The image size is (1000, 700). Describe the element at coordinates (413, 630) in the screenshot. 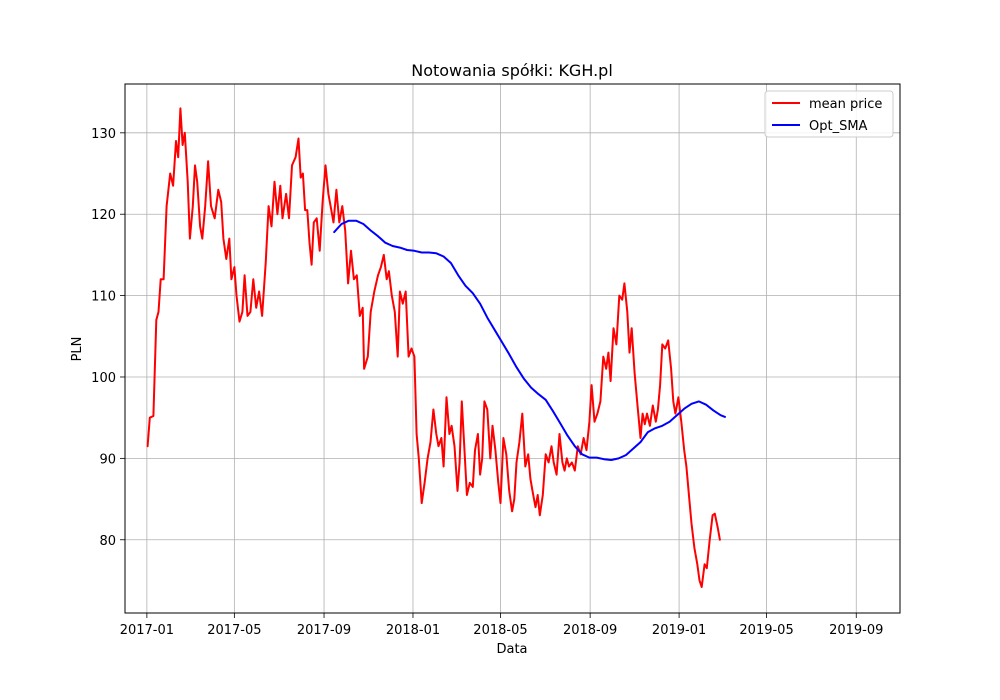

I see `x-tick-label: 2018-01` at that location.